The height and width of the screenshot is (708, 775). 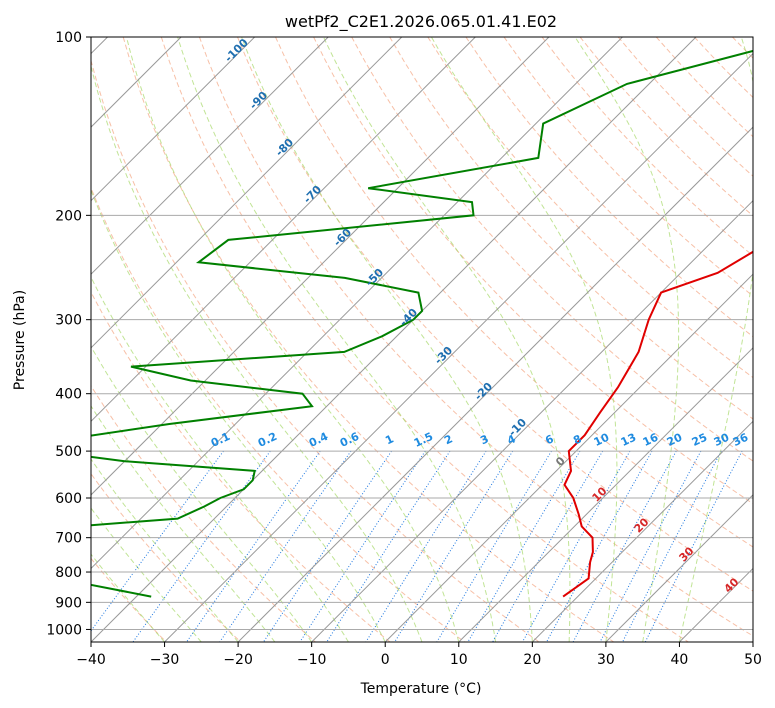 I want to click on y-tick-label: 600, so click(x=68, y=499).